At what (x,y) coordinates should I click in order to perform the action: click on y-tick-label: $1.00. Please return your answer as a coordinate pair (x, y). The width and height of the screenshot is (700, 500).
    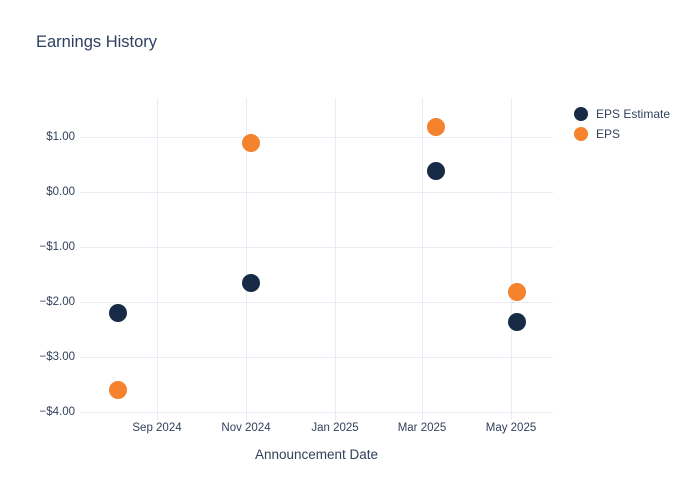
    Looking at the image, I should click on (60, 137).